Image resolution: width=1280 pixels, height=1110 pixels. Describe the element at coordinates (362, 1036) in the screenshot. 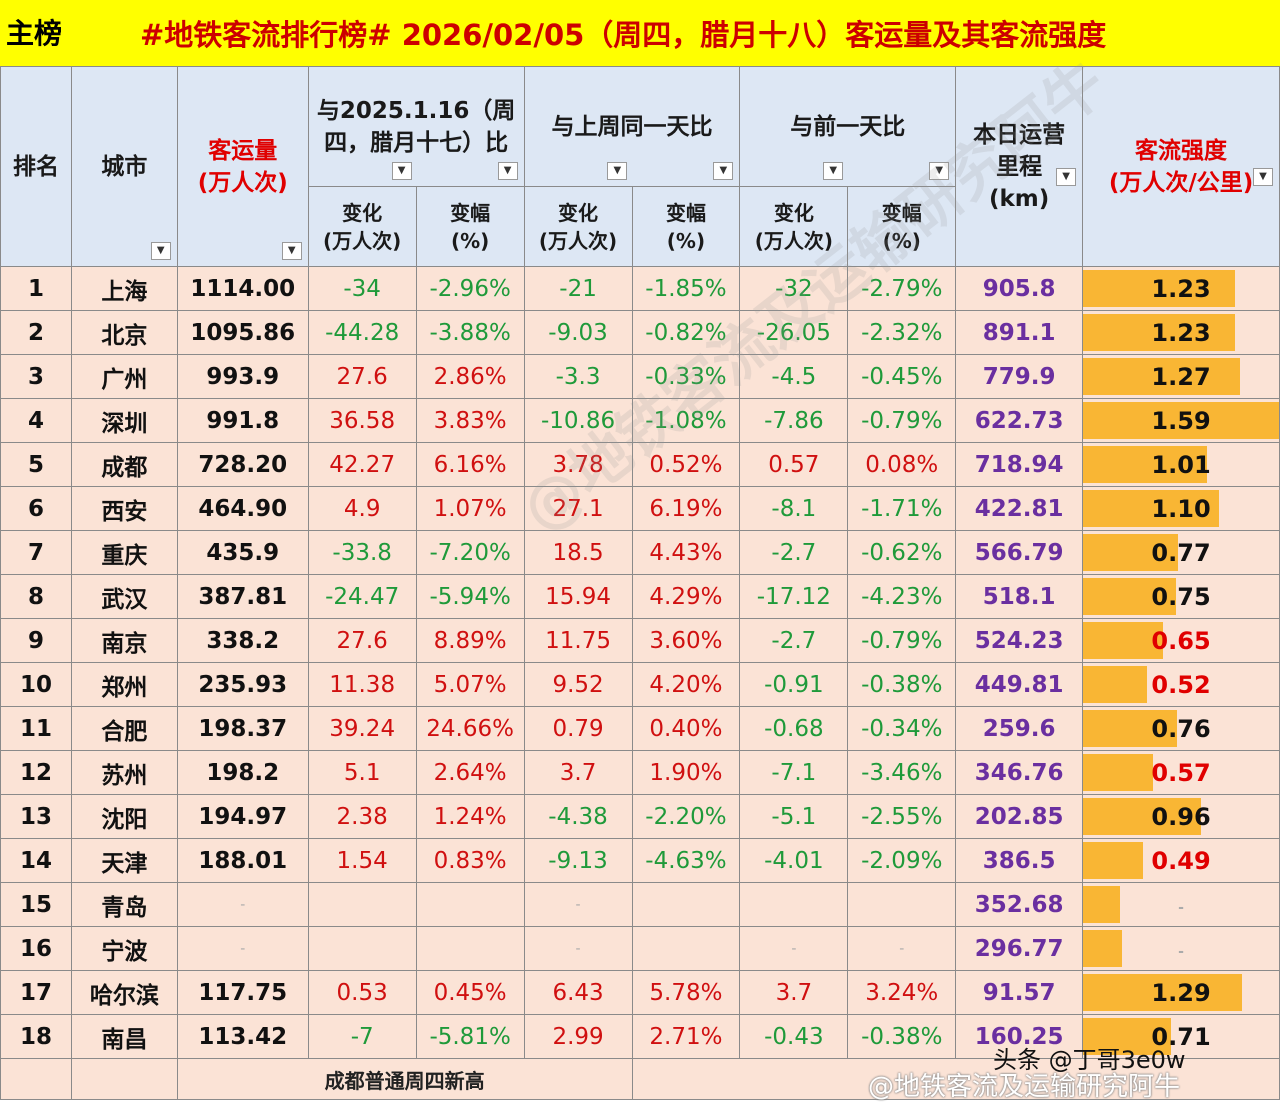

I see `yoy-change-cell: -7` at that location.